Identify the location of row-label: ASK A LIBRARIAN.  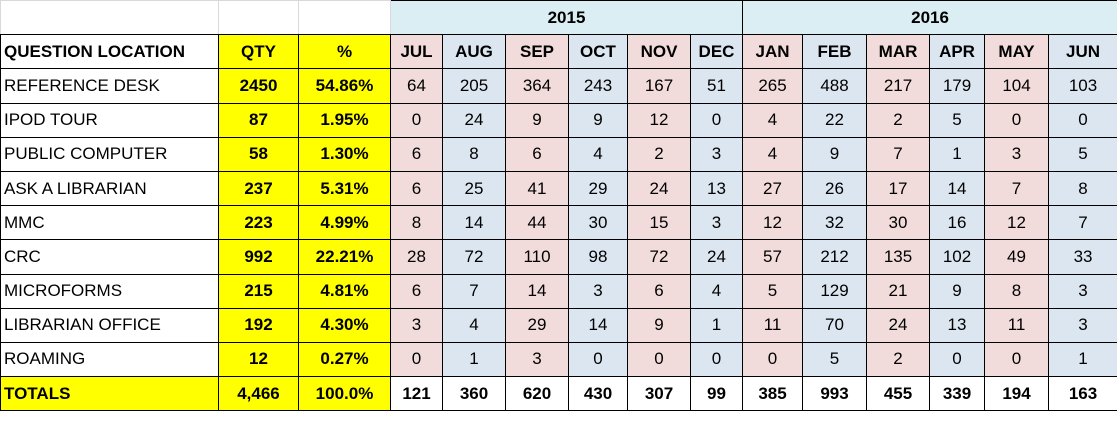
(109, 188).